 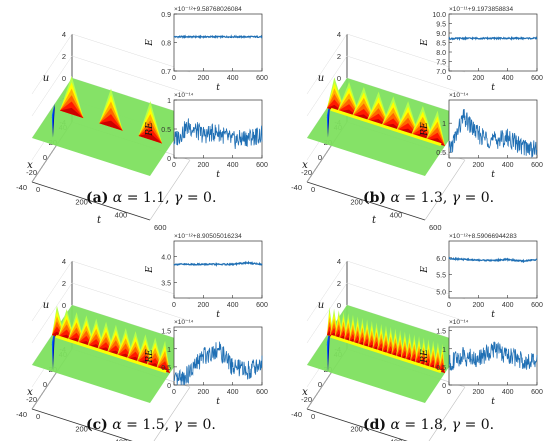 I want to click on energy-plot-b-ytick-label: 9.0, so click(x=441, y=34).